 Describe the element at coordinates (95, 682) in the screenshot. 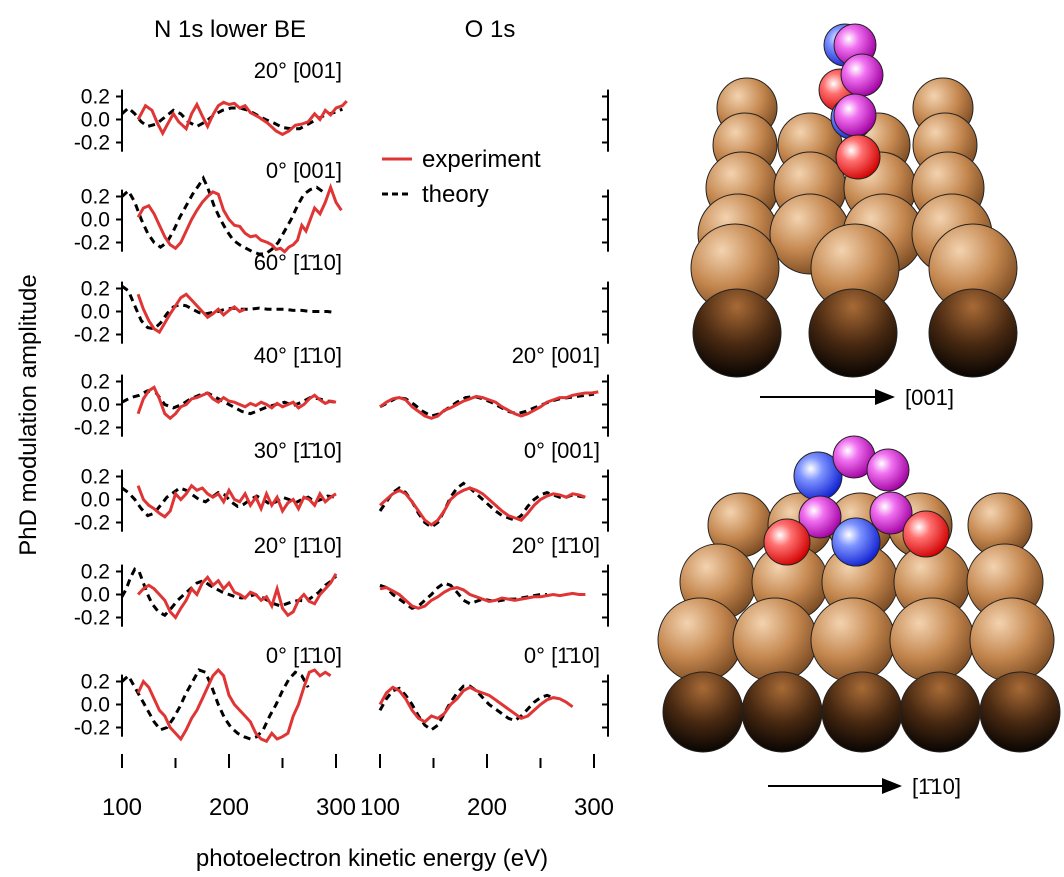

I see `n1s-ytick-label-6-0: 0.2` at that location.